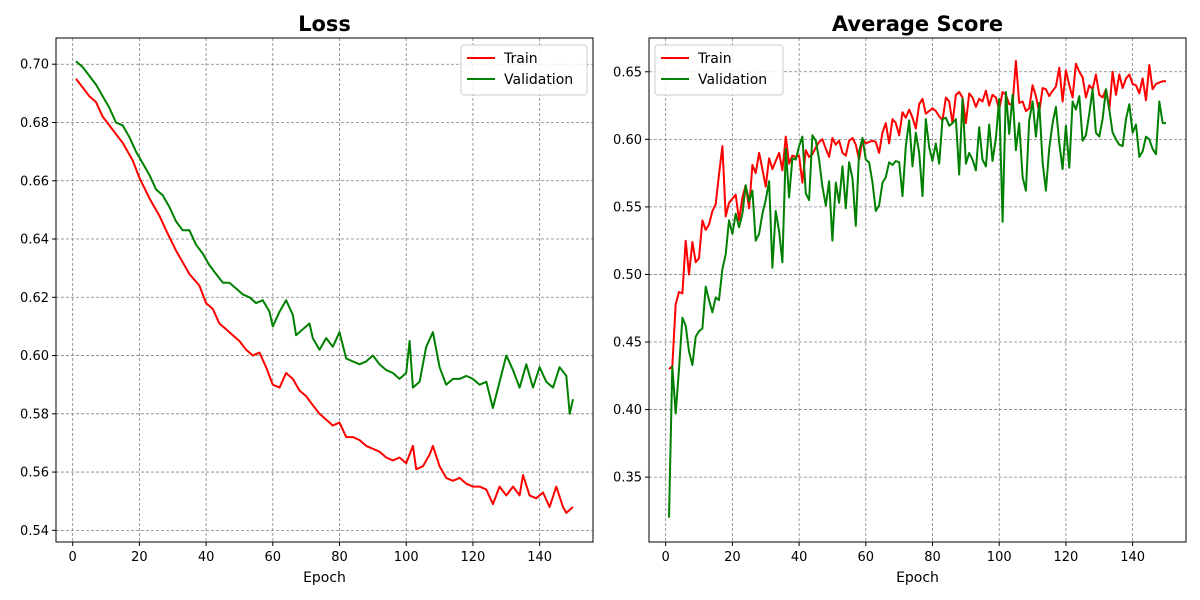 The width and height of the screenshot is (1200, 600). What do you see at coordinates (917, 24) in the screenshot?
I see `chart-title: Average Score` at bounding box center [917, 24].